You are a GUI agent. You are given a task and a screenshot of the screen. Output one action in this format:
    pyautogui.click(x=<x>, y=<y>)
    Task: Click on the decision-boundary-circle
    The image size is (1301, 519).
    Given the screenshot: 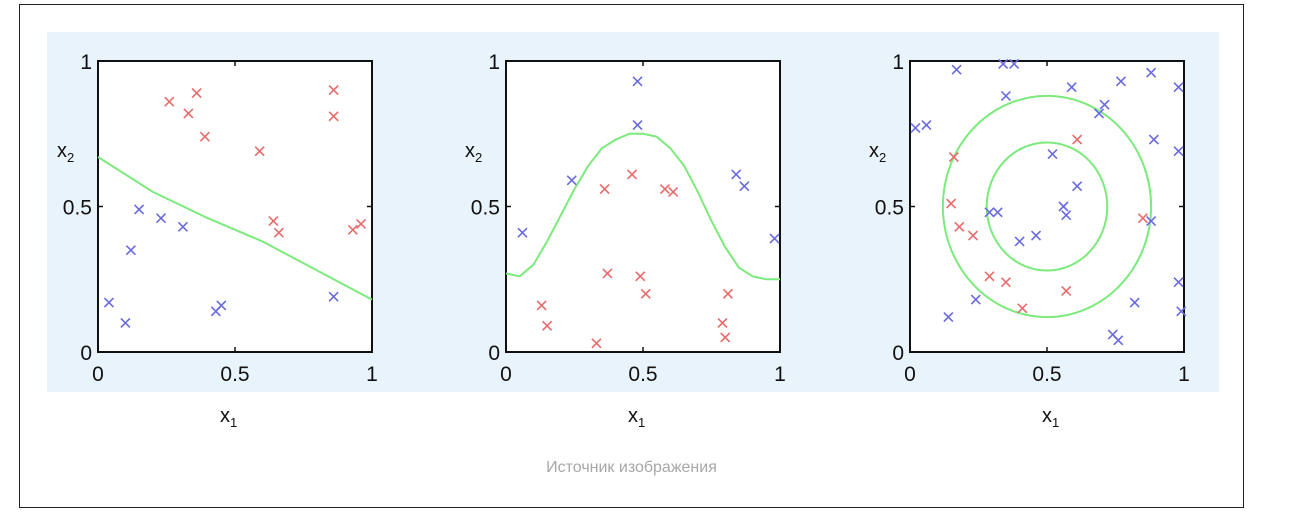 What is the action you would take?
    pyautogui.click(x=1047, y=206)
    